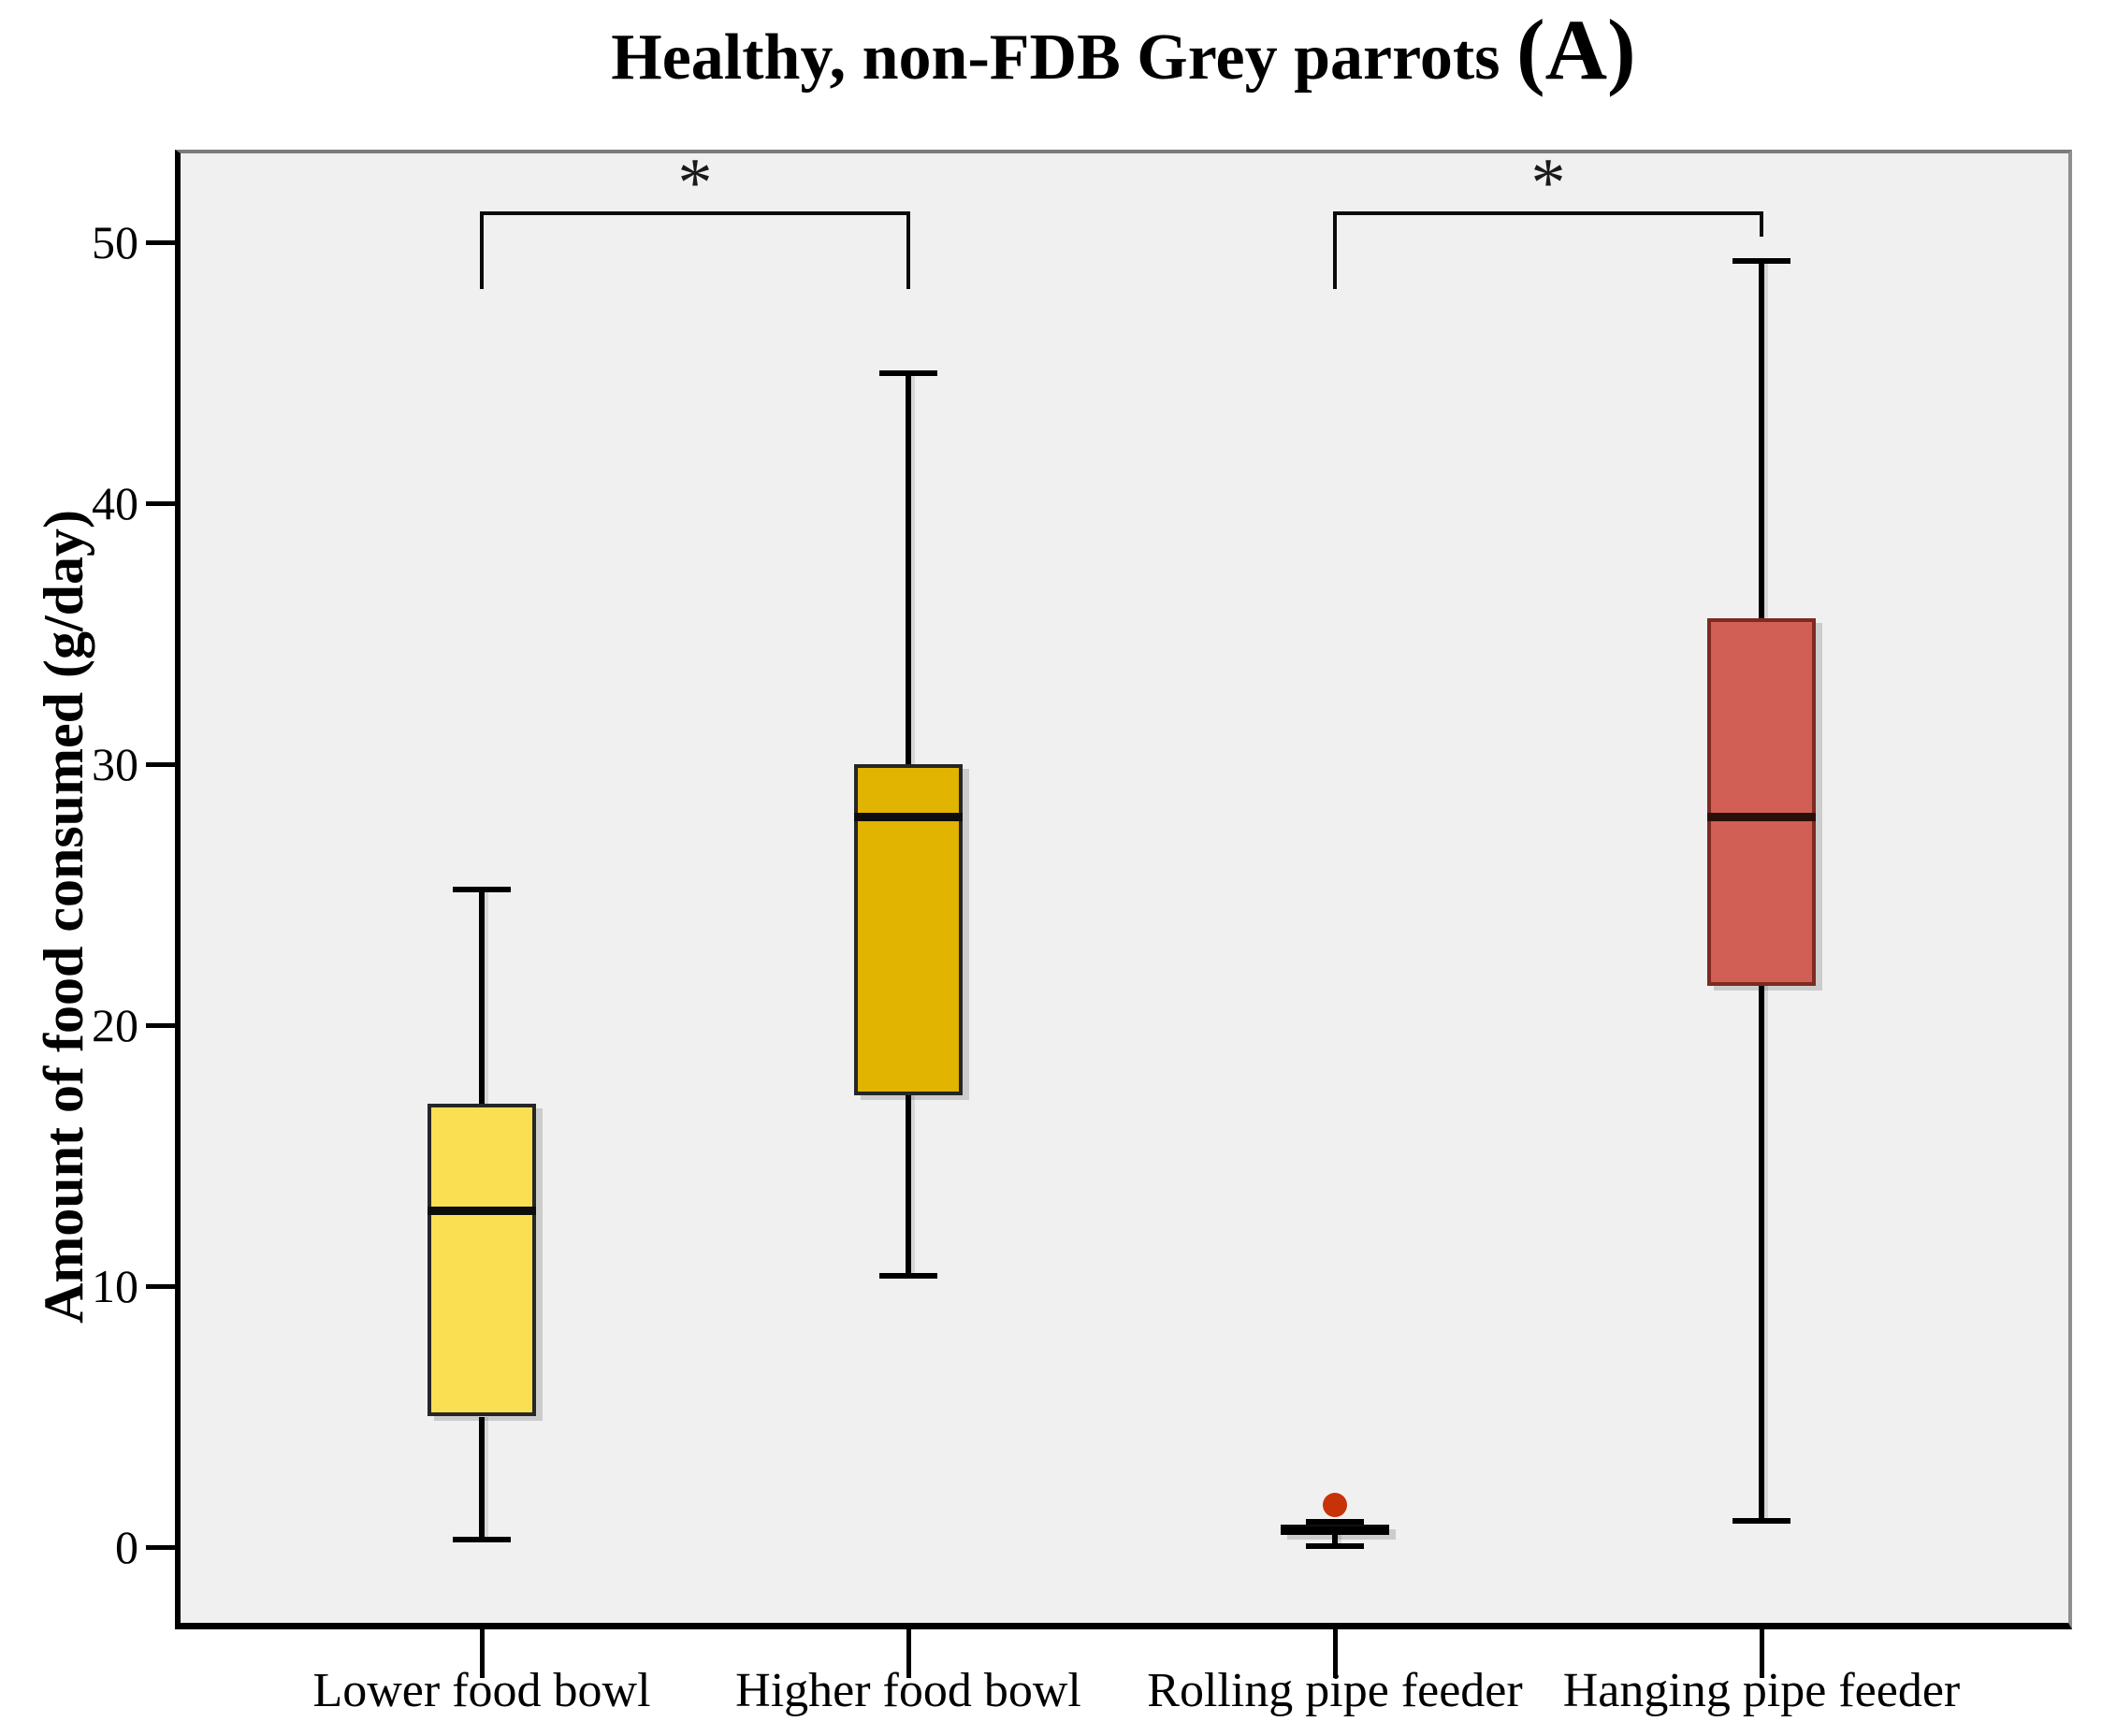 This screenshot has height=1736, width=2102. I want to click on x-tick-label-hanging-pipe-feeder: Hanging pipe feeder, so click(1761, 1690).